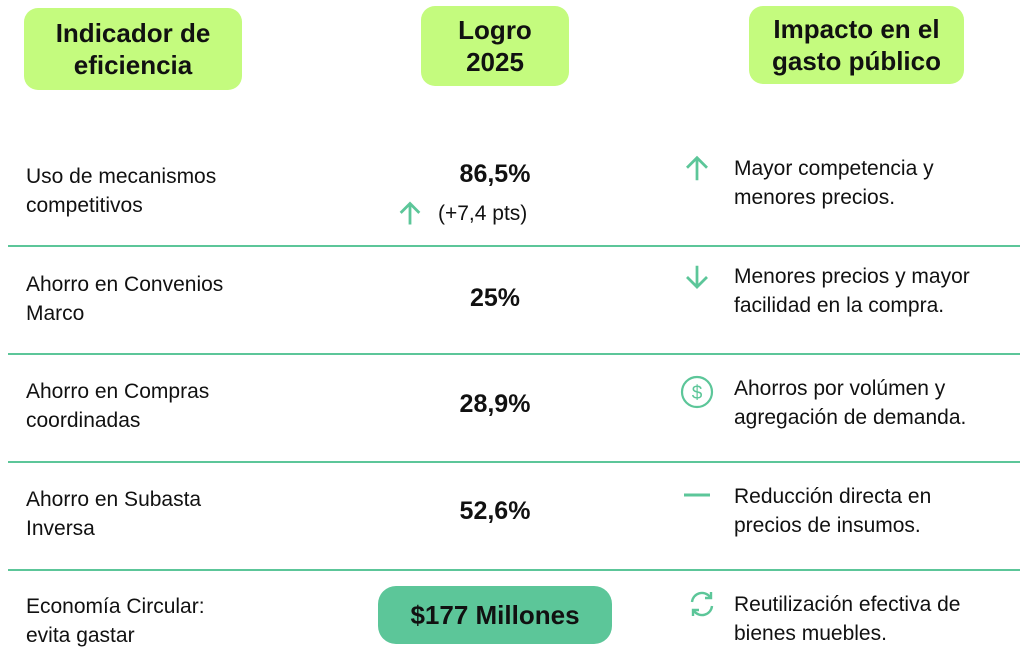 This screenshot has width=1024, height=650. I want to click on row-value: 25%, so click(495, 298).